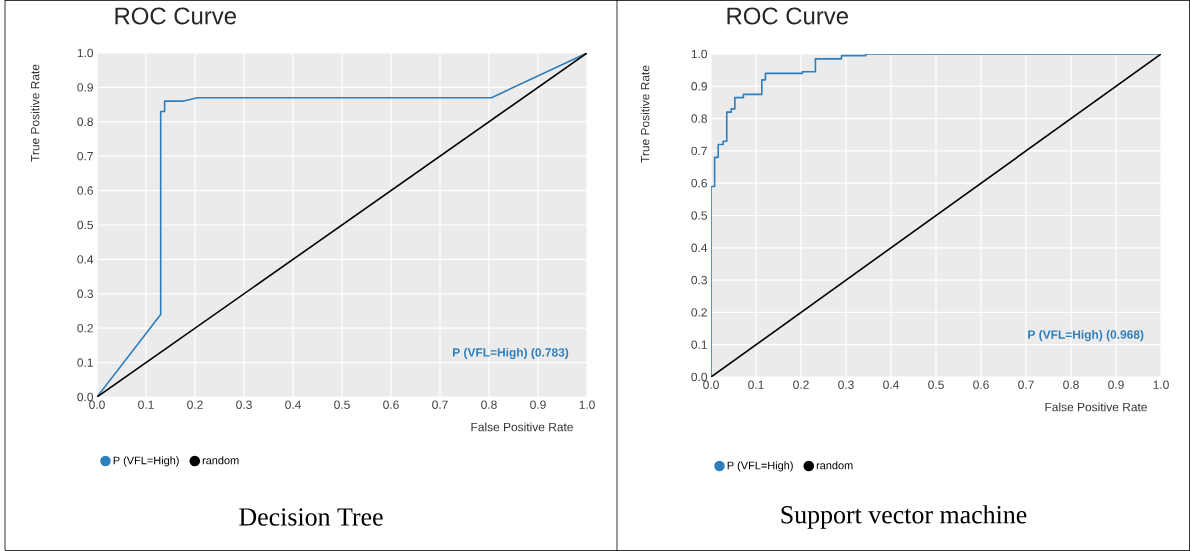 This screenshot has height=551, width=1190. I want to click on annotation: P (VFL=High) (0.968), so click(1086, 335).